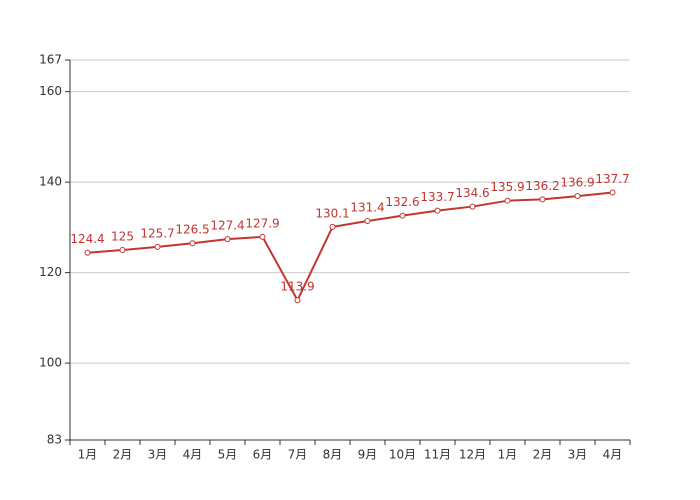 This screenshot has height=500, width=700. What do you see at coordinates (367, 208) in the screenshot?
I see `data-label: 131.4` at bounding box center [367, 208].